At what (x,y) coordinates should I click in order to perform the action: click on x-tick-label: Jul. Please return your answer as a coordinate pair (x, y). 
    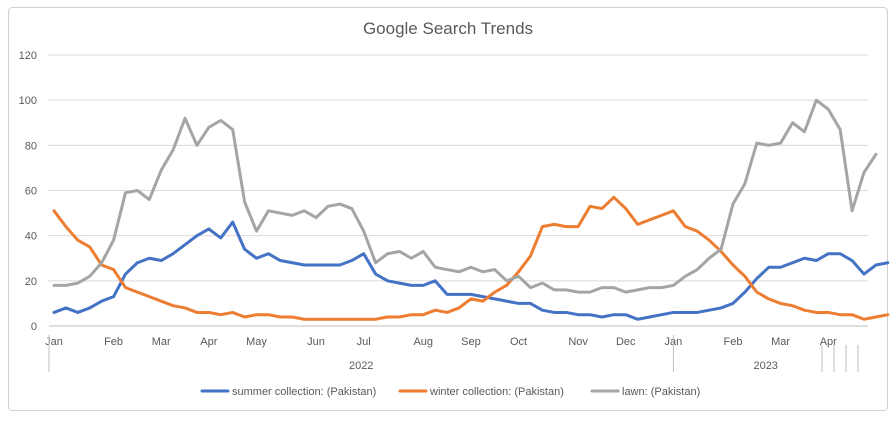
    Looking at the image, I should click on (364, 342).